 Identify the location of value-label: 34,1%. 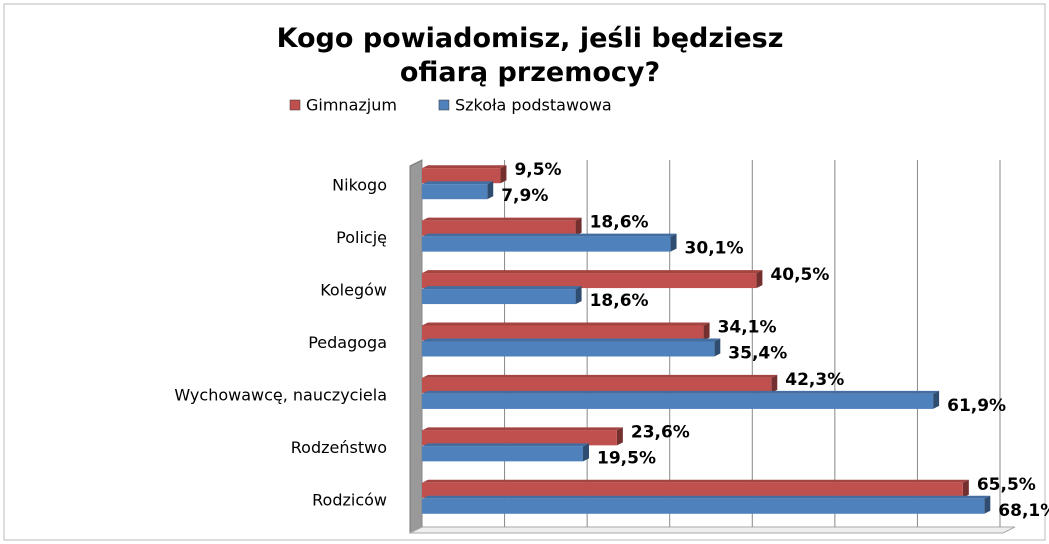
(747, 328).